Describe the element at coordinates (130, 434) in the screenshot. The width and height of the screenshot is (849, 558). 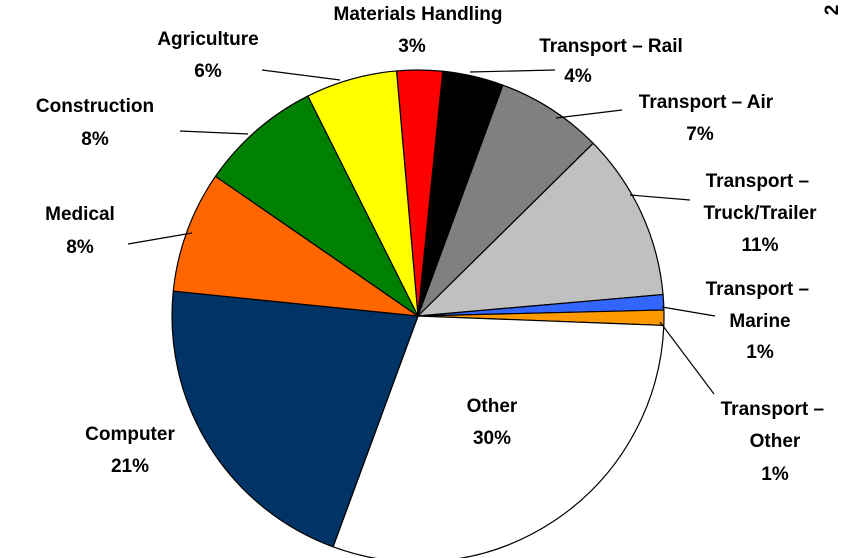
I see `slice-label: Computer` at that location.